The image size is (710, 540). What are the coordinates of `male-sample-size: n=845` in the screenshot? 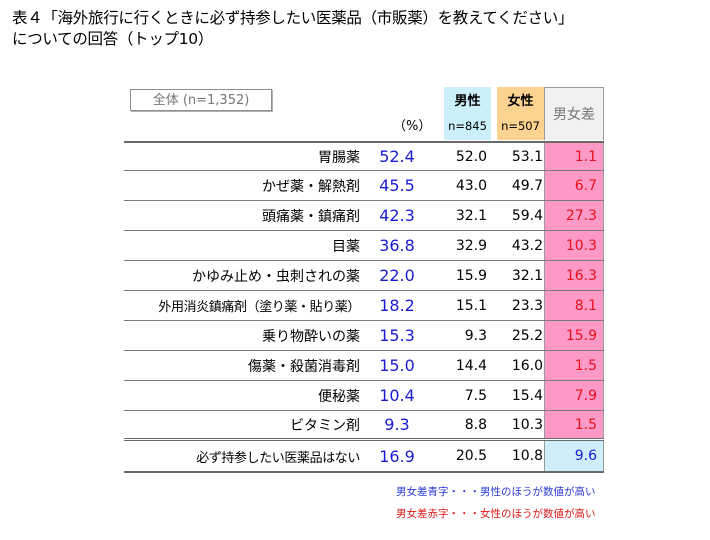 It's located at (467, 126).